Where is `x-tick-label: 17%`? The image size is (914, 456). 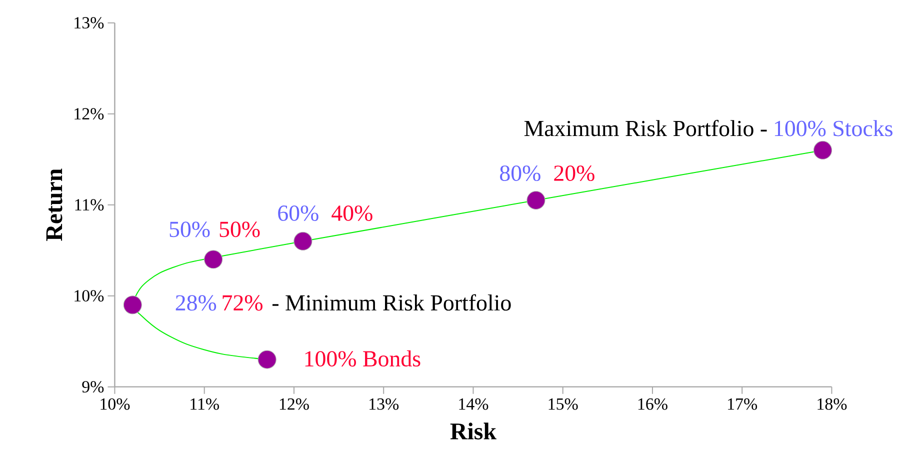
x-tick-label: 17% is located at coordinates (743, 404).